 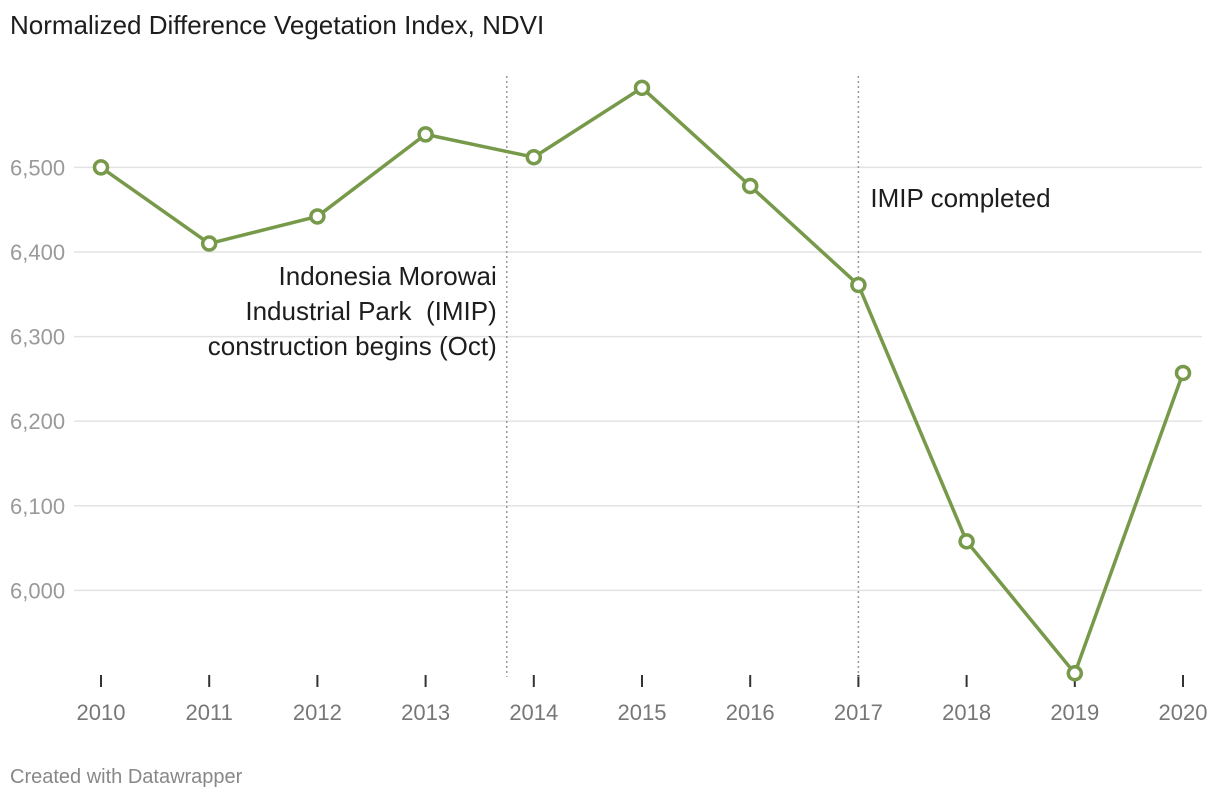 What do you see at coordinates (388, 276) in the screenshot?
I see `annotation-text: Indonesia Morowai` at bounding box center [388, 276].